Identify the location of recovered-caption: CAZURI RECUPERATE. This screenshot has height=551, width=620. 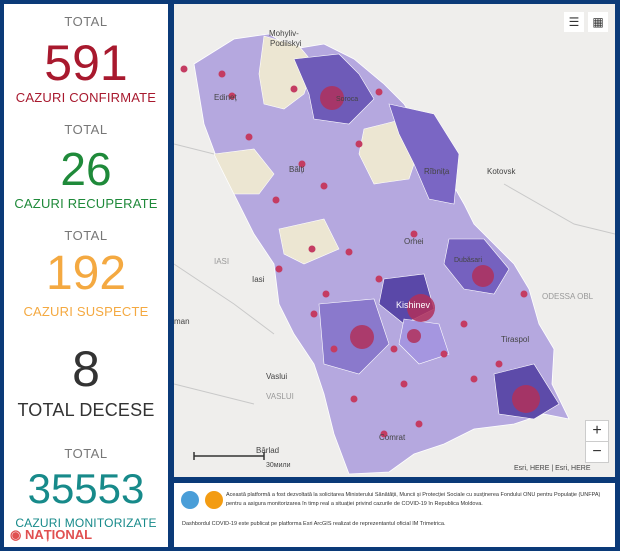
(86, 203).